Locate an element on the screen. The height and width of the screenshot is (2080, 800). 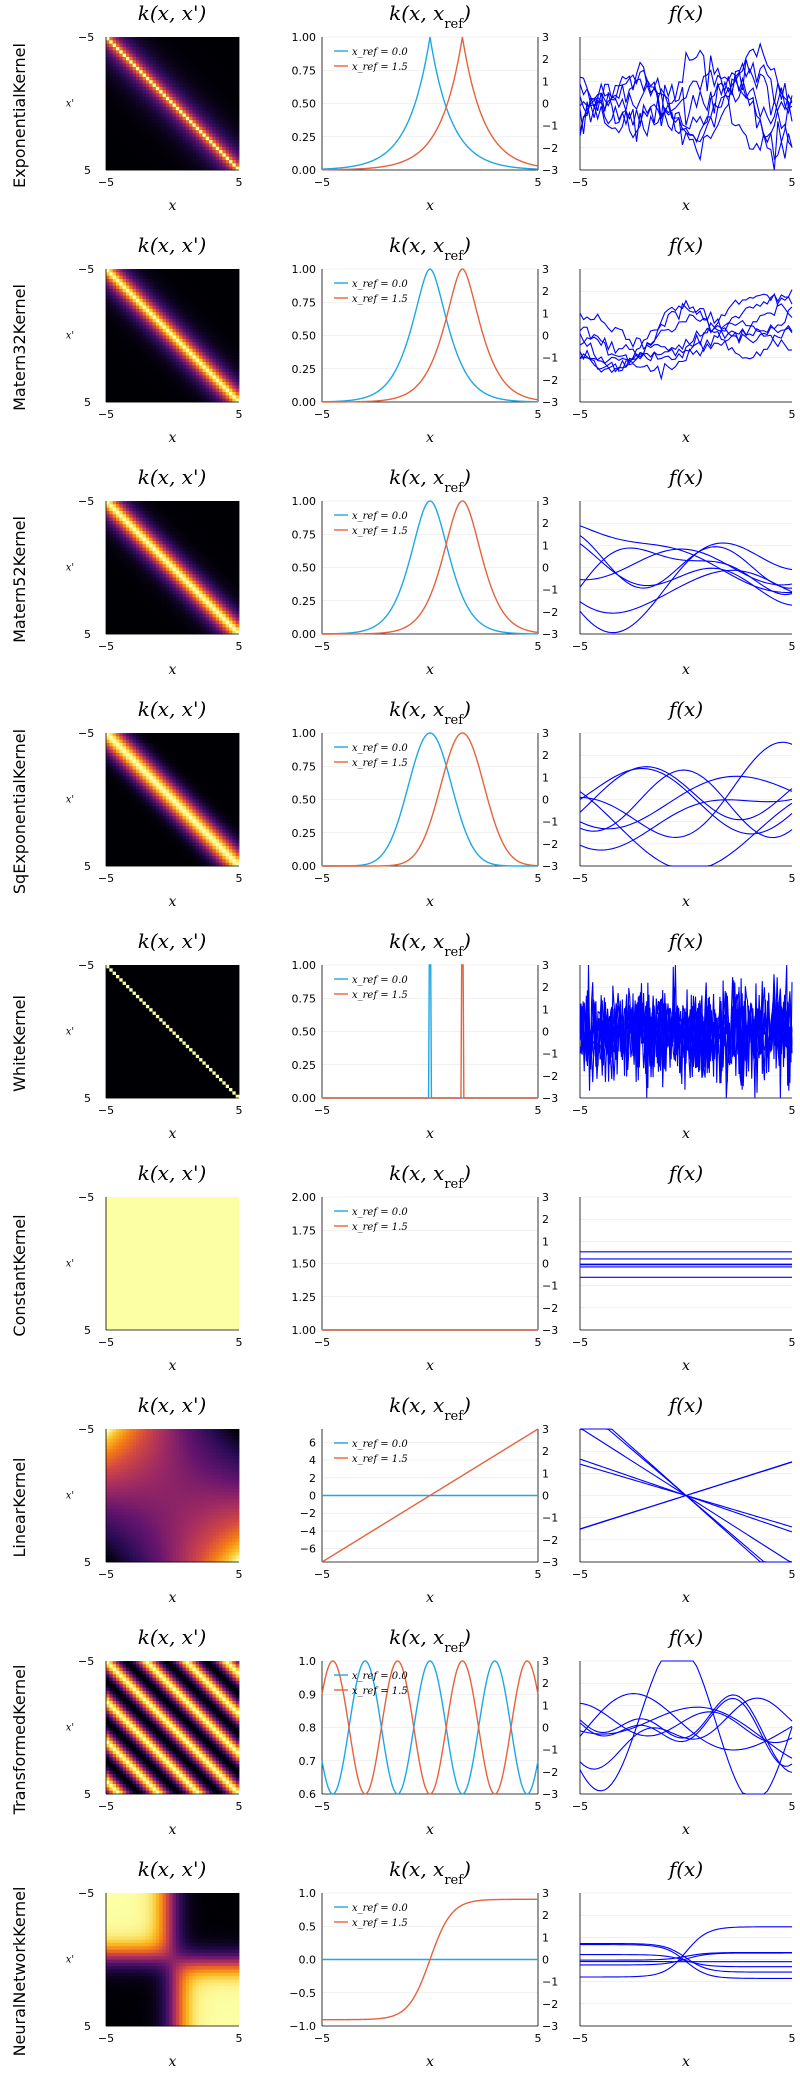
ref-x-tick: 5 is located at coordinates (538, 646).